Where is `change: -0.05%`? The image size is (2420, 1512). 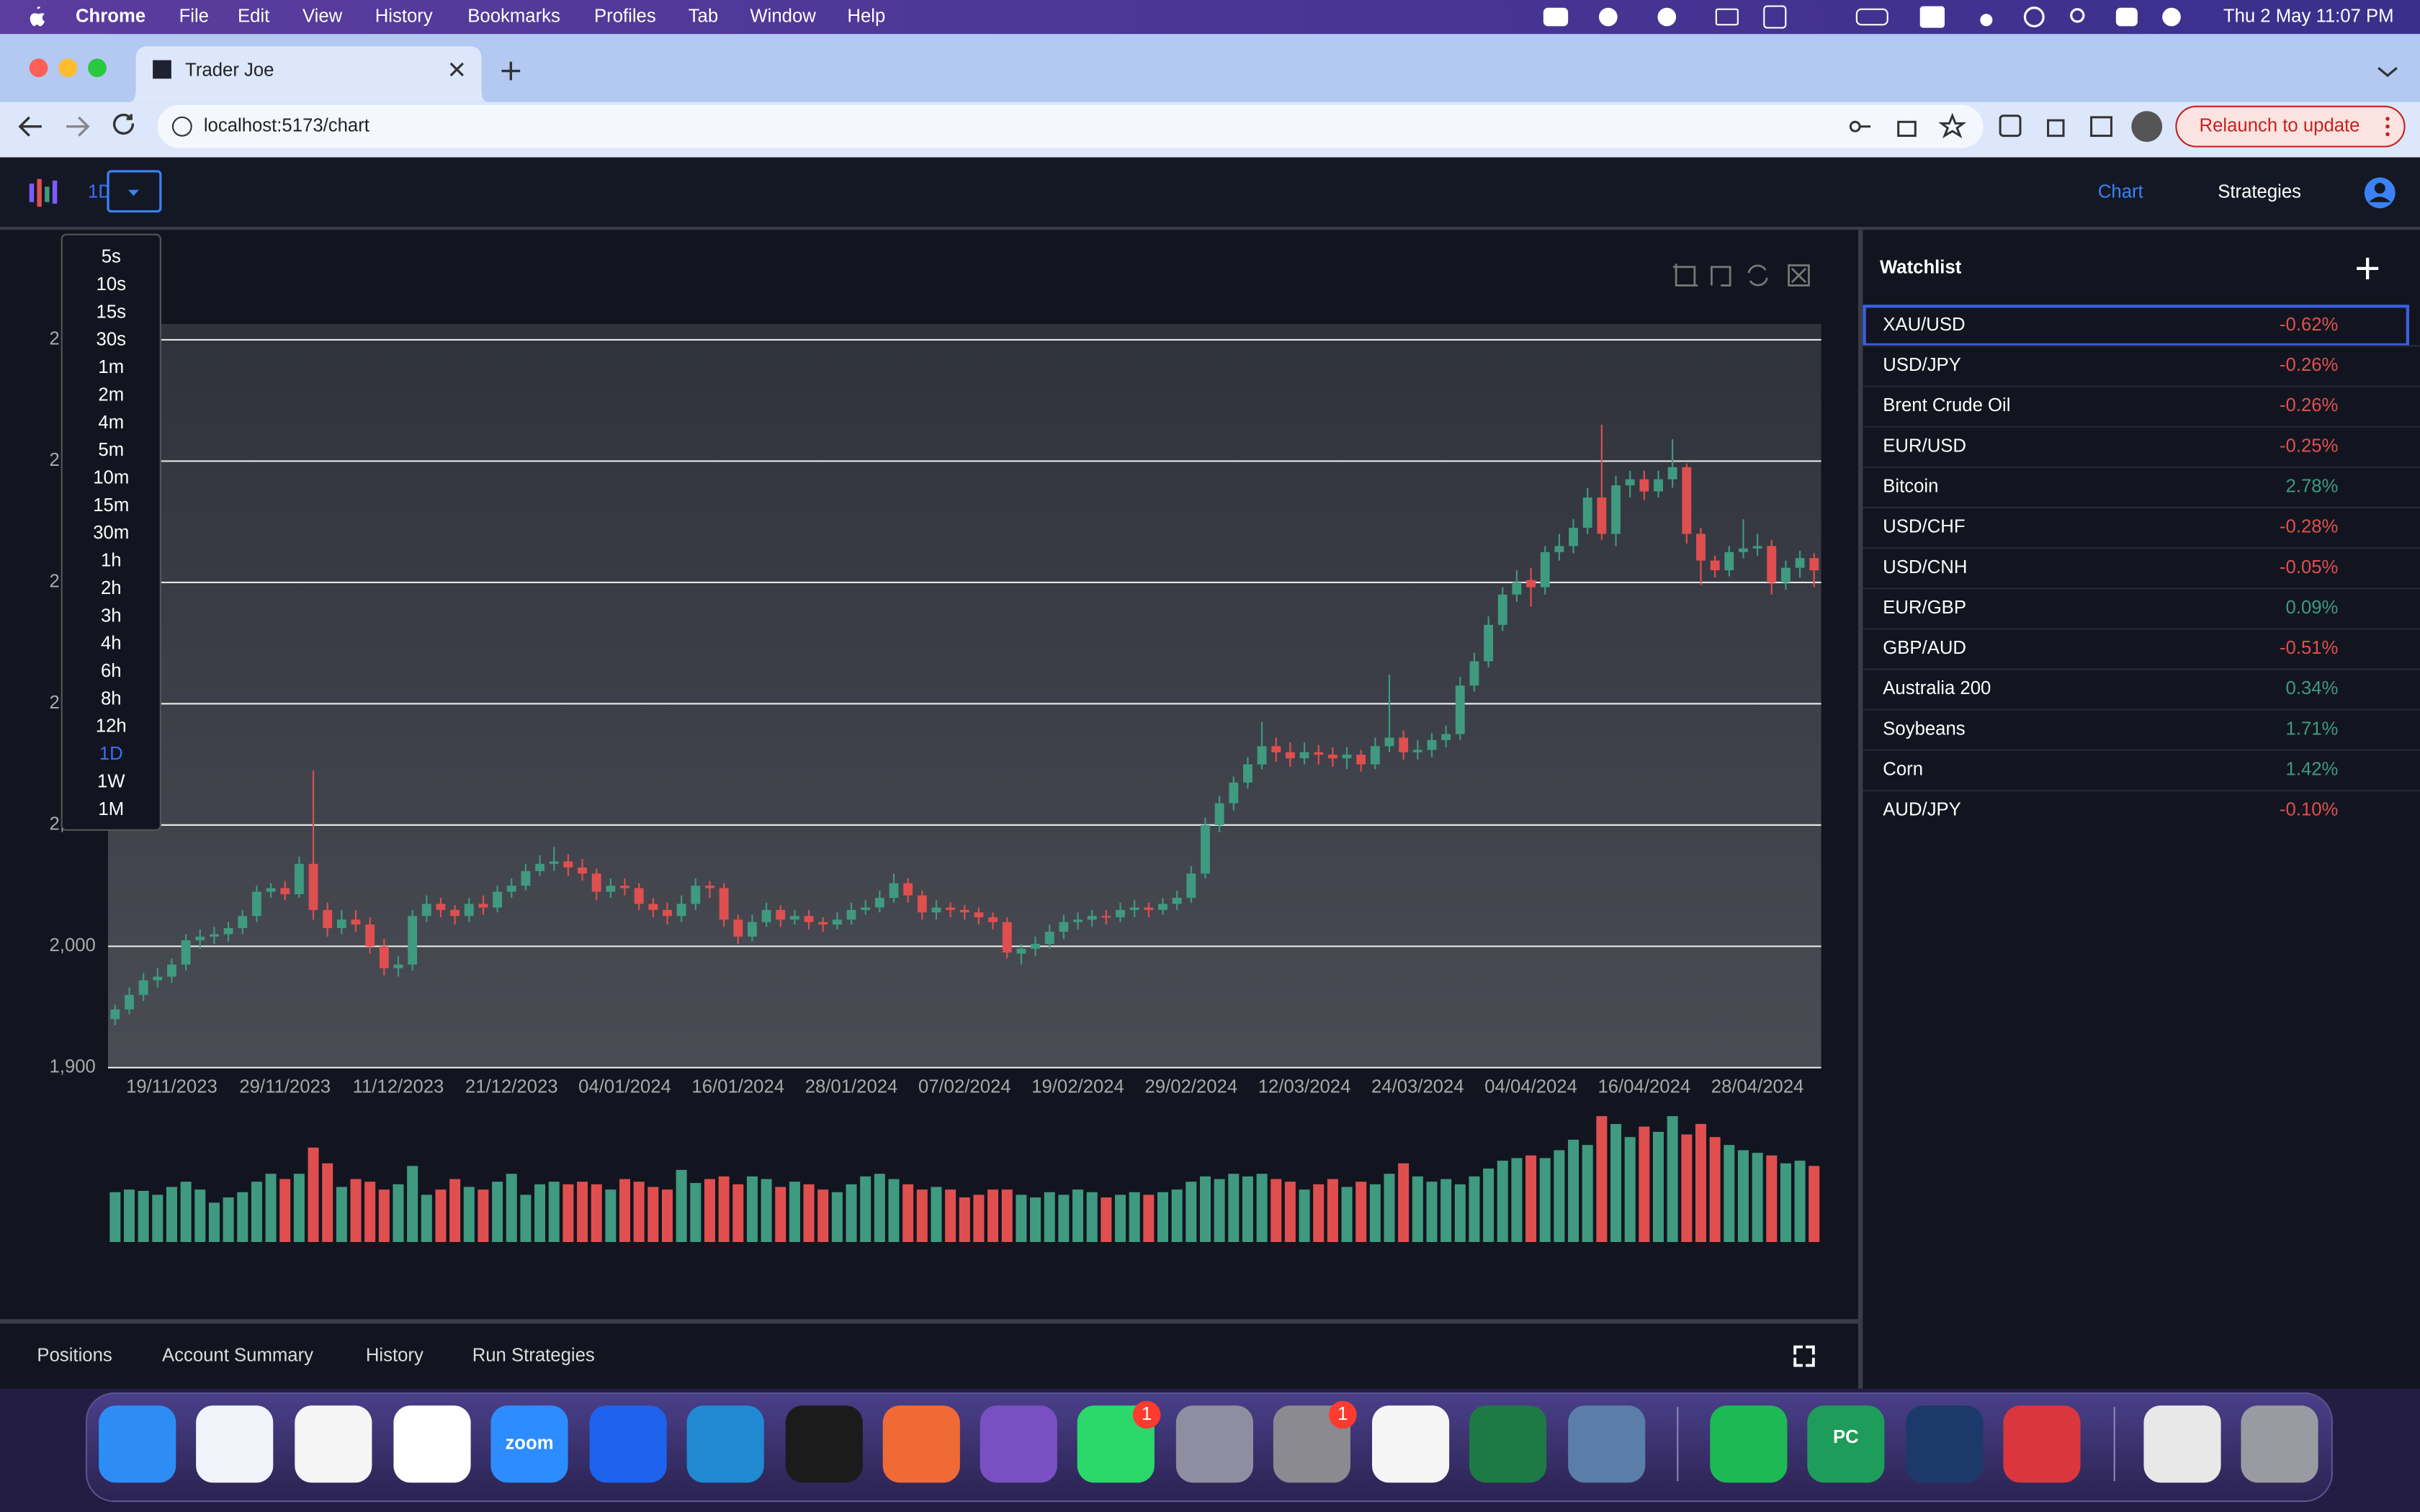 change: -0.05% is located at coordinates (2309, 567).